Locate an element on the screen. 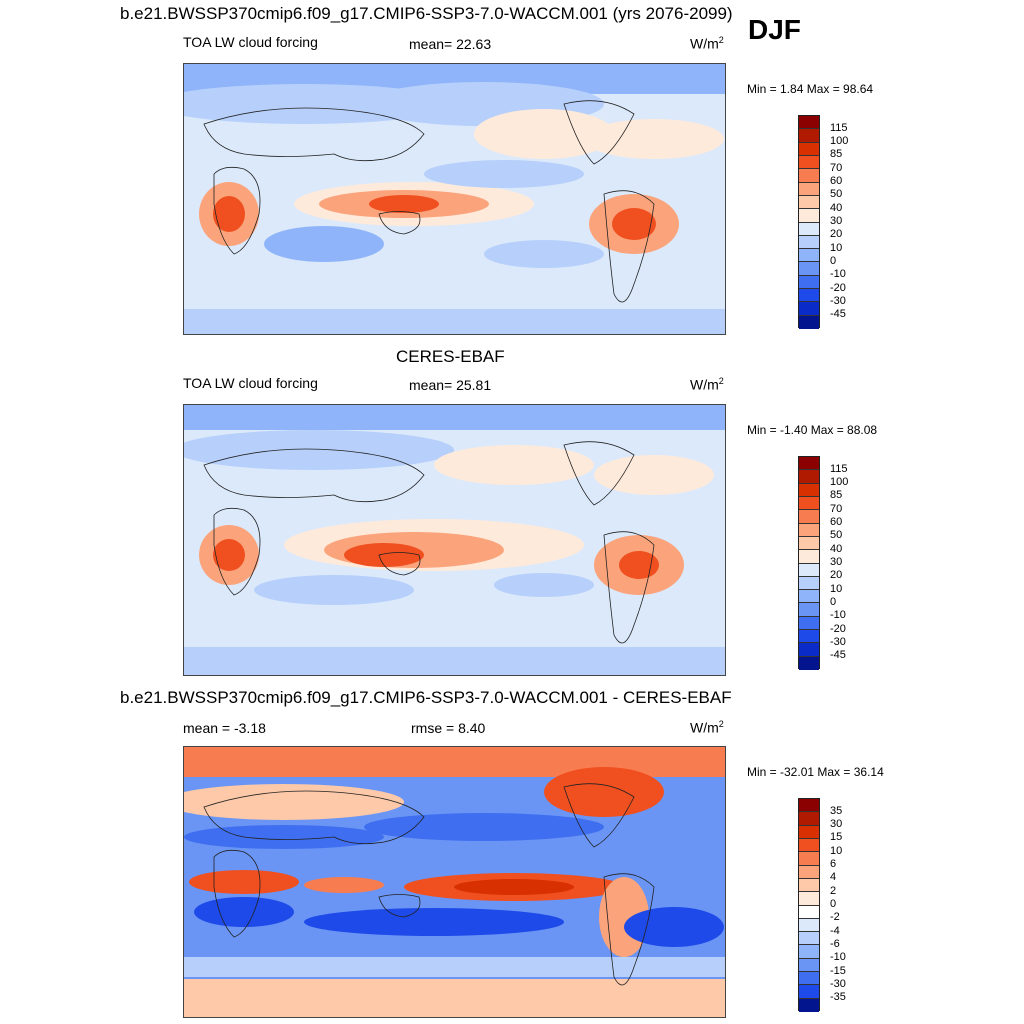 Image resolution: width=1024 pixels, height=1024 pixels. panel1-colorbar-label: 100 is located at coordinates (839, 141).